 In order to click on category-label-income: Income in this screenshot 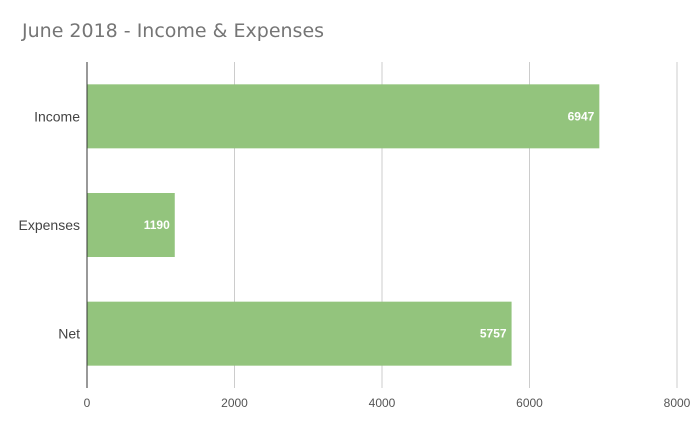, I will do `click(57, 116)`.